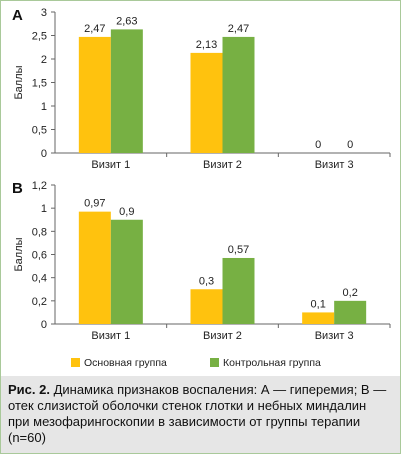 This screenshot has height=454, width=401. I want to click on legend: Основная группа Контрольная группа, so click(196, 363).